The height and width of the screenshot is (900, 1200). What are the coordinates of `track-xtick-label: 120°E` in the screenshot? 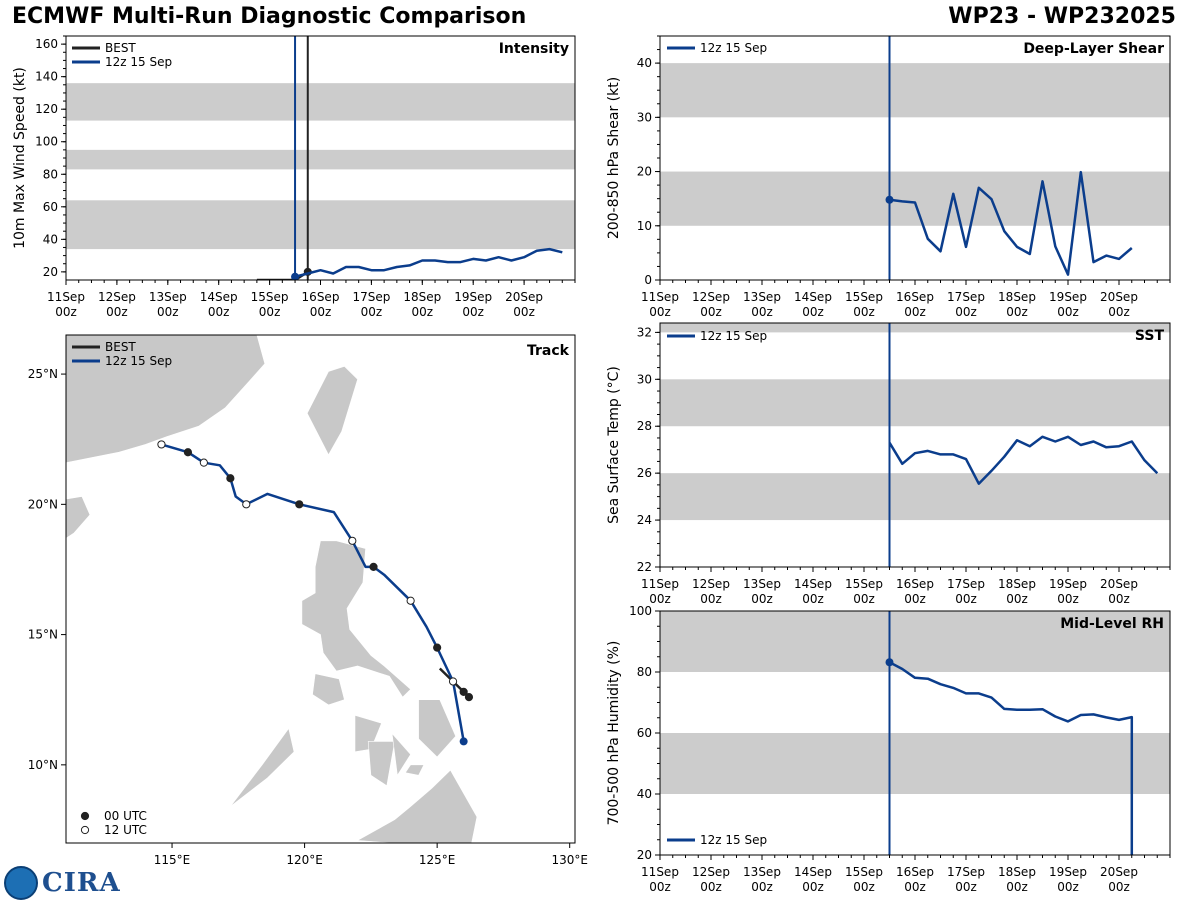 It's located at (304, 860).